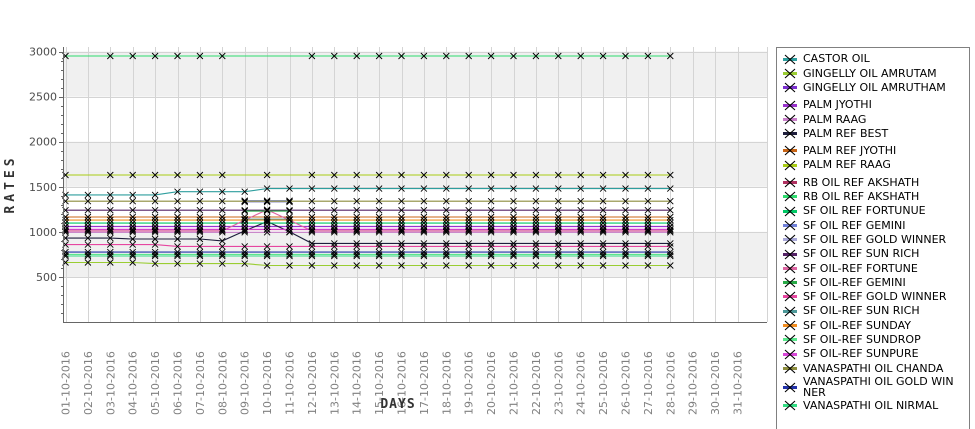  I want to click on legend-item-palm-ref-raag: PALM REF RAAG, so click(875, 165).